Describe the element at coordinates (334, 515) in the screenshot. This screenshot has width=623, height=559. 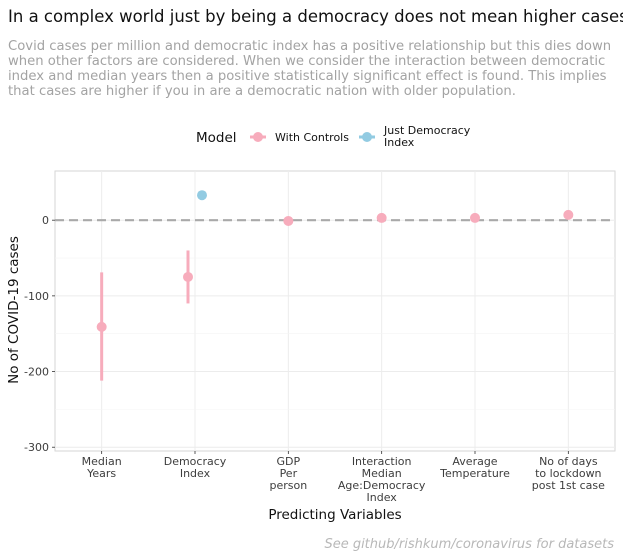
I see `x-axis-title: Predicting Variables` at that location.